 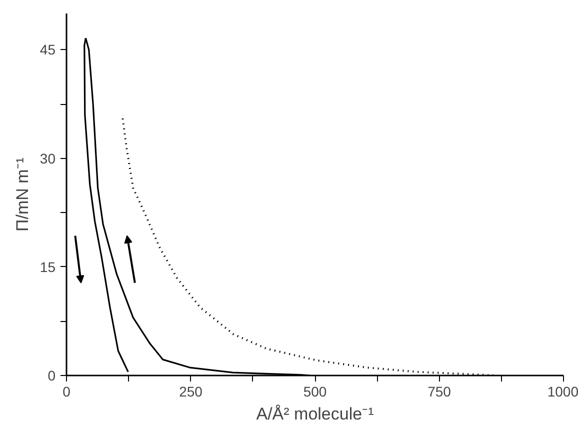 I want to click on y-tick-label: 30, so click(x=48, y=158).